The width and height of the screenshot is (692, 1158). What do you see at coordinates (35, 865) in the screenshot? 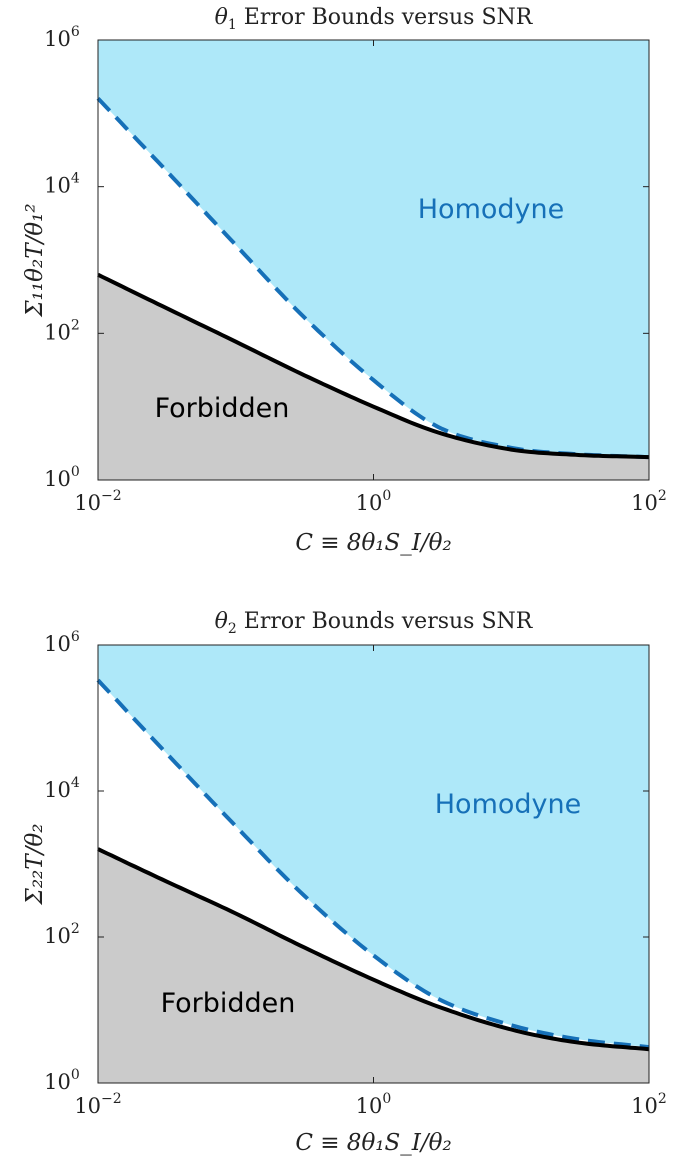
I see `y-axis-label: Σ₂₂T/θ₂` at bounding box center [35, 865].